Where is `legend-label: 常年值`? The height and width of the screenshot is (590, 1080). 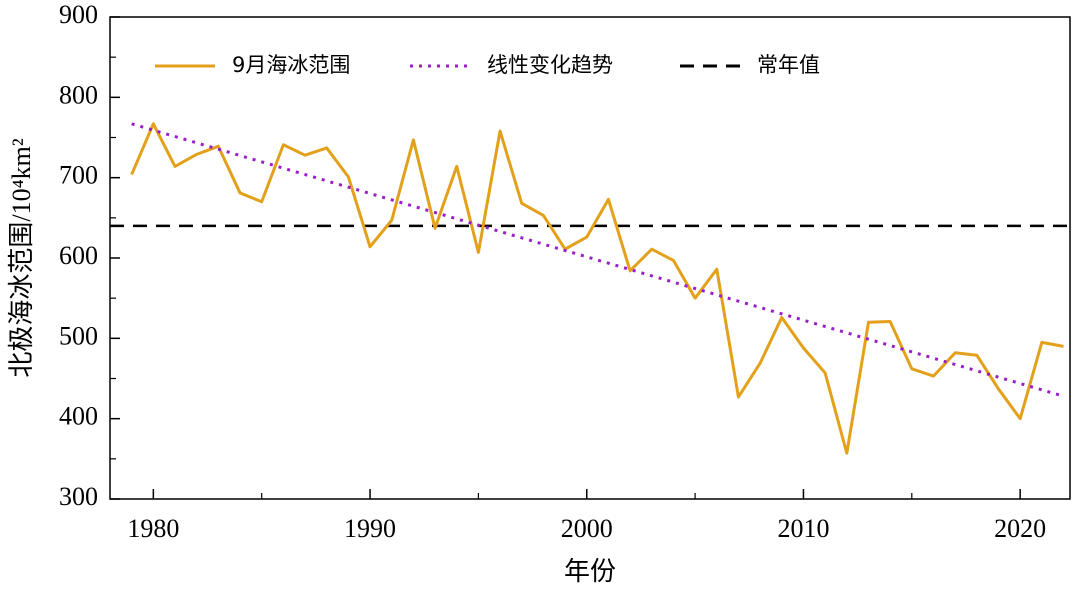
legend-label: 常年值 is located at coordinates (788, 65).